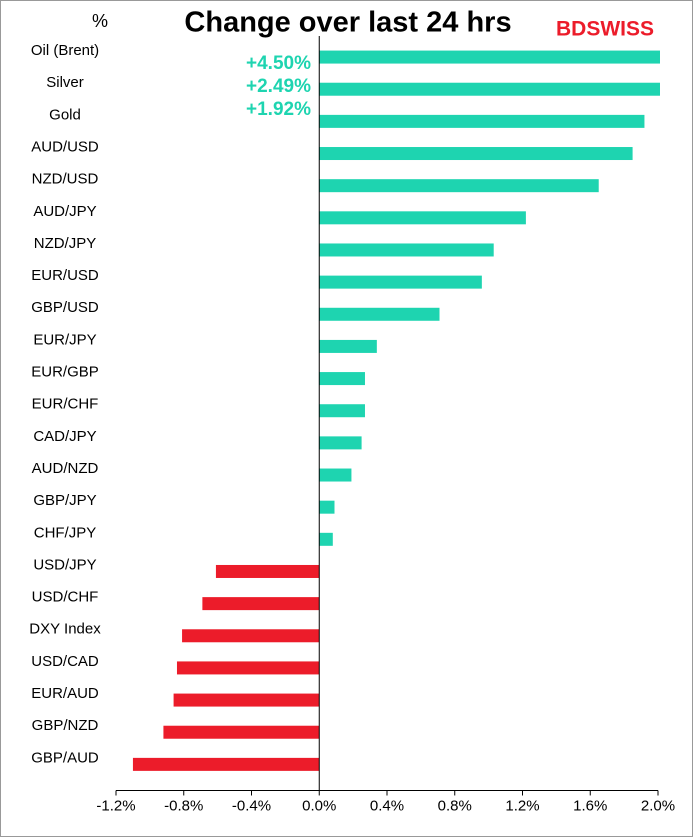 This screenshot has height=837, width=693. I want to click on category-label: NZD/USD, so click(65, 179).